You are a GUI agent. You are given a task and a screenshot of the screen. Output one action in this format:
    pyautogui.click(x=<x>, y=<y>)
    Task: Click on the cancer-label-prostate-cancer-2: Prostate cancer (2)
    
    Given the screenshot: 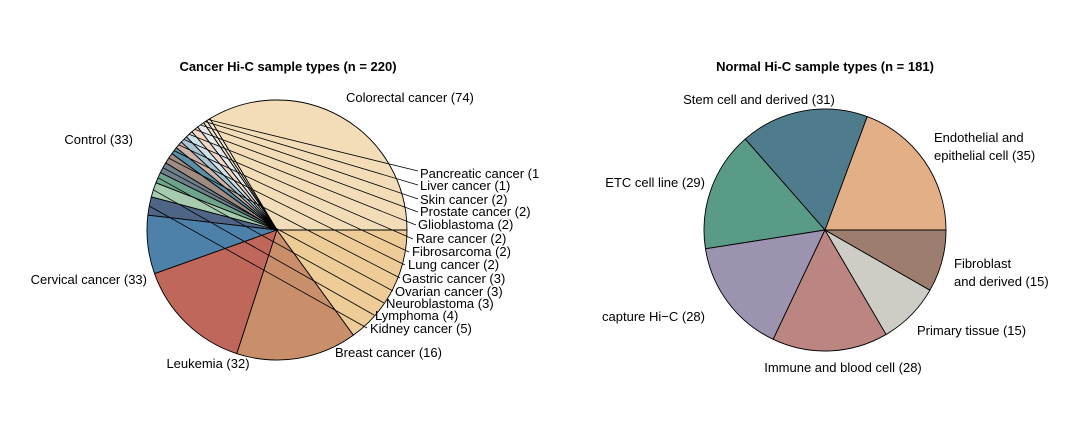 What is the action you would take?
    pyautogui.click(x=475, y=211)
    